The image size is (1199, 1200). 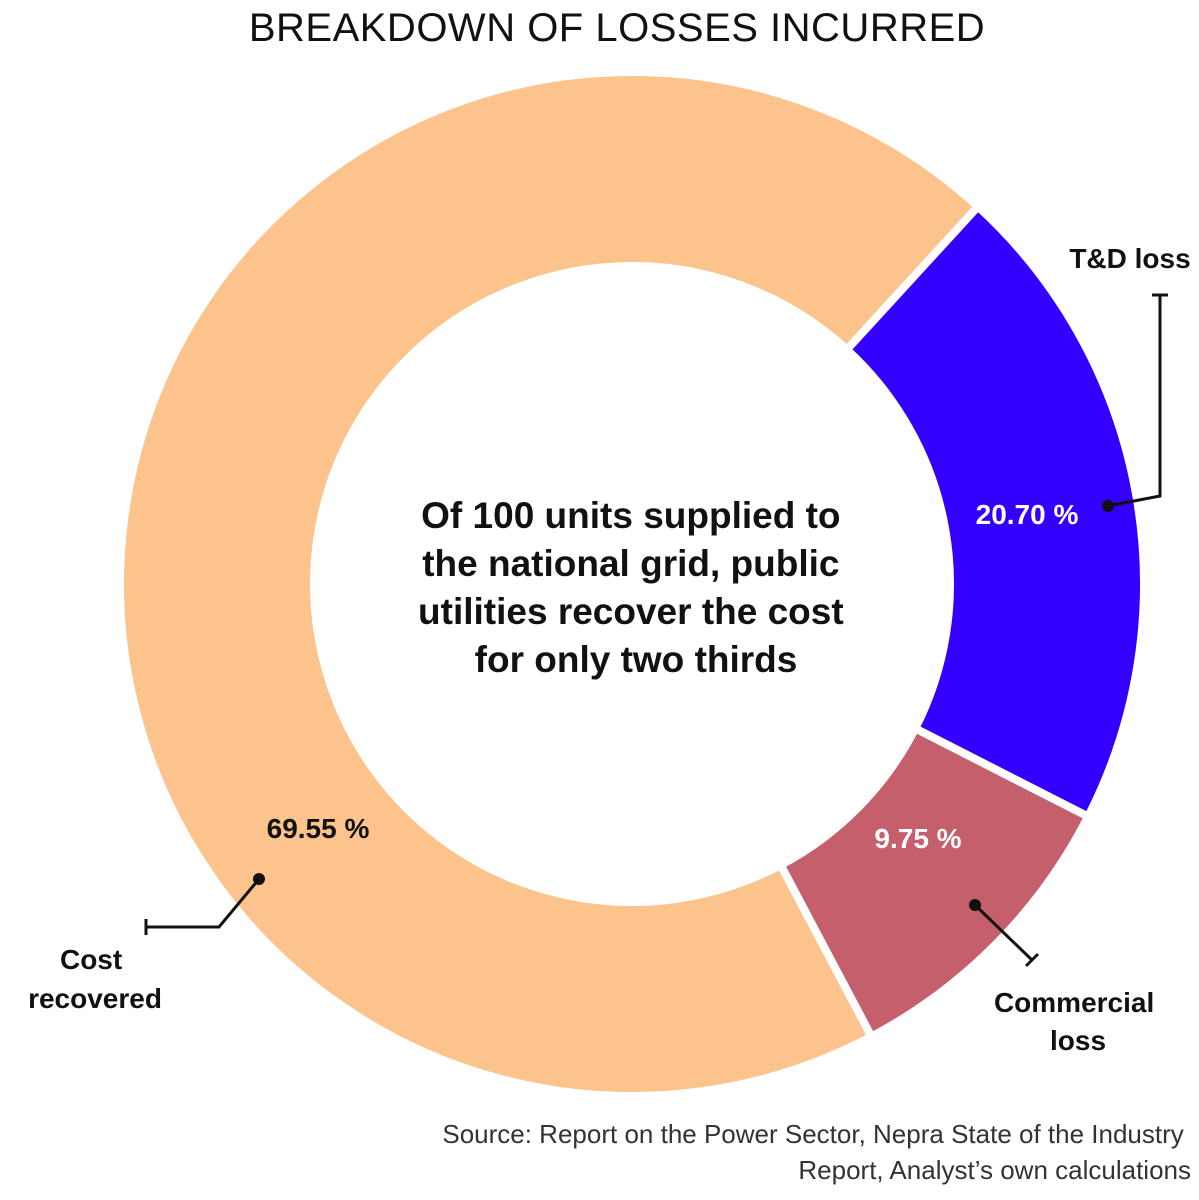 What do you see at coordinates (630, 563) in the screenshot?
I see `center-text-line: the national grid, public` at bounding box center [630, 563].